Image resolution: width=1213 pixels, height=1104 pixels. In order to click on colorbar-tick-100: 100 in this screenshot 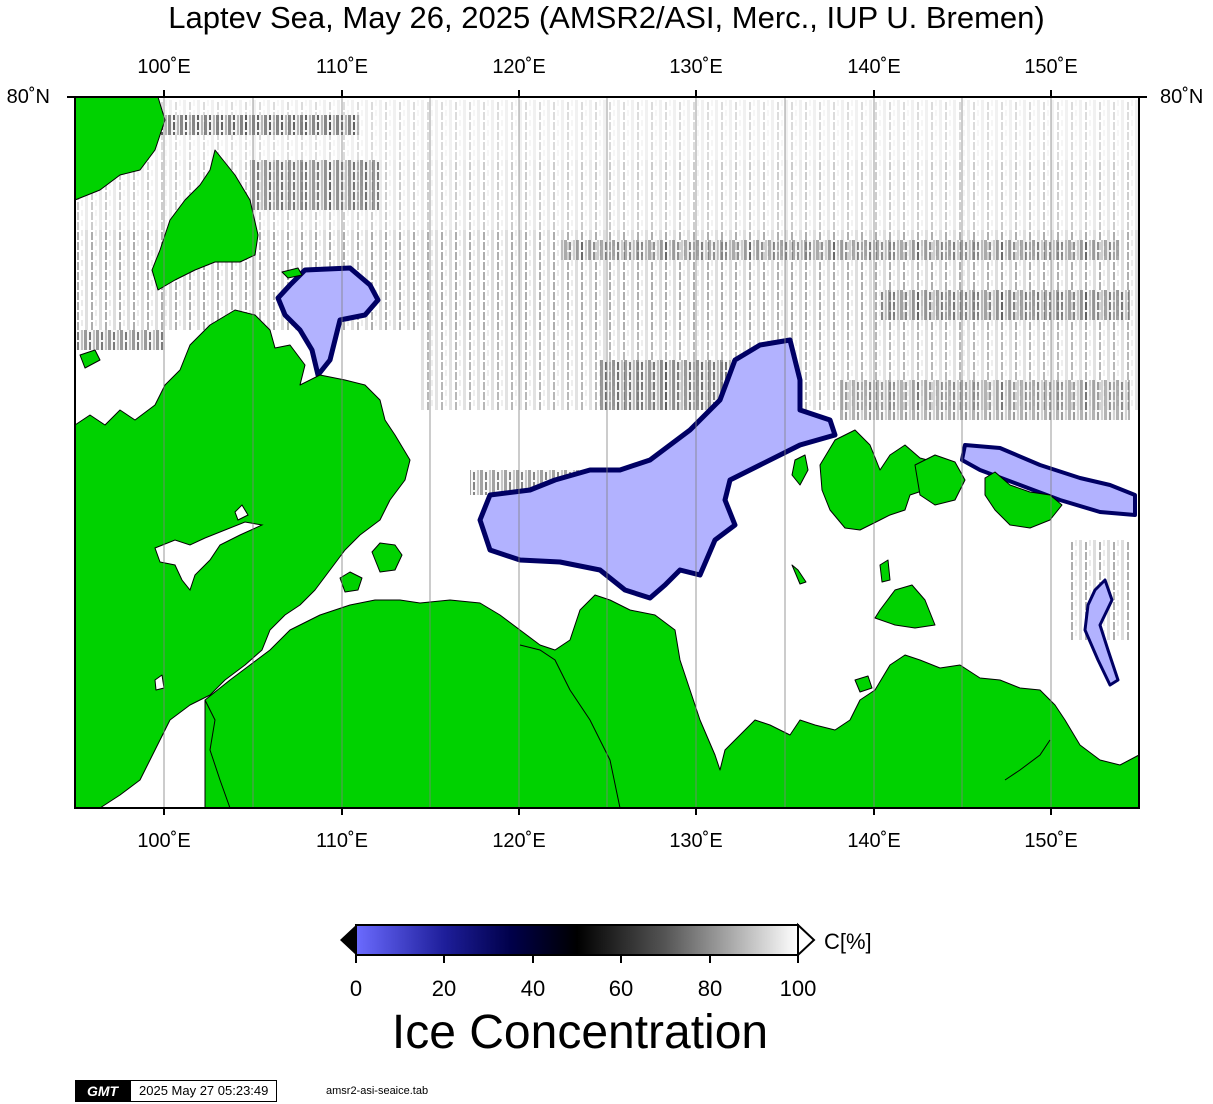, I will do `click(798, 988)`.